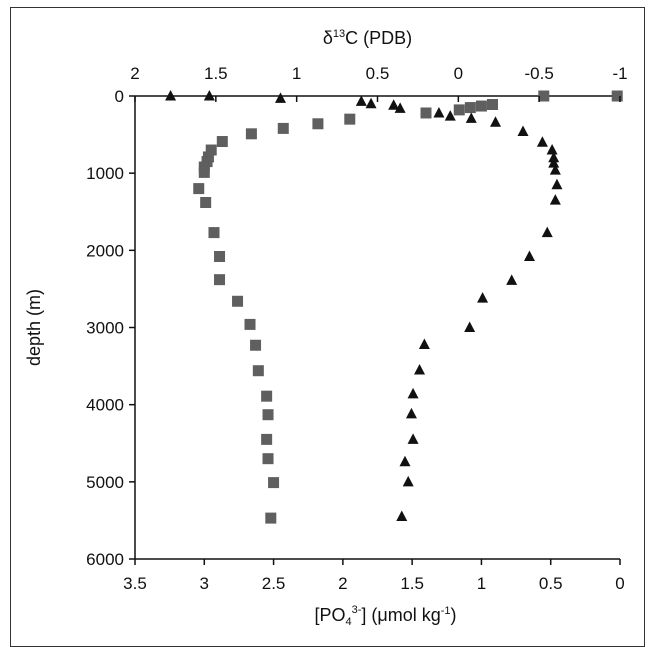 The width and height of the screenshot is (656, 647). Describe the element at coordinates (105, 328) in the screenshot. I see `y-tick-label: 3000` at that location.